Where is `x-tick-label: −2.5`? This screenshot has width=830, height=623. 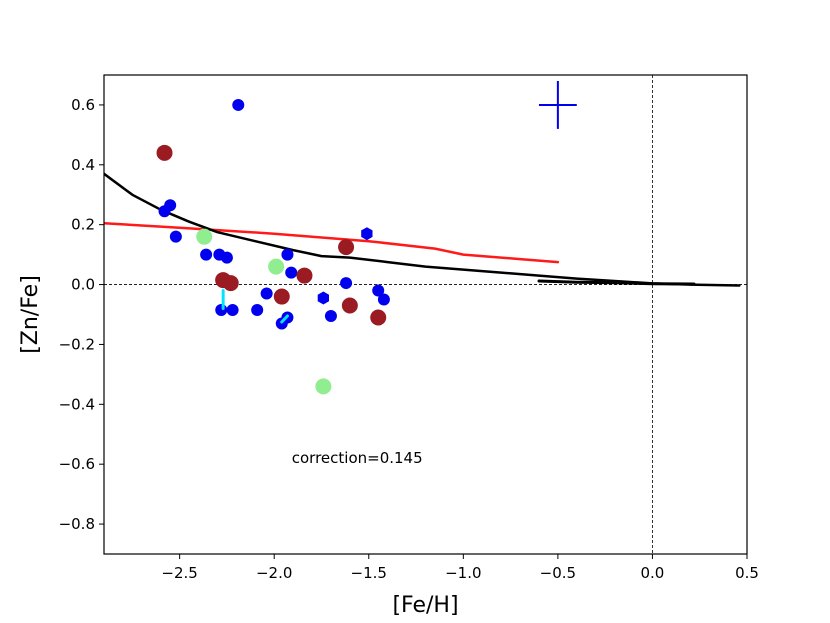
x-tick-label: −2.5 is located at coordinates (179, 573).